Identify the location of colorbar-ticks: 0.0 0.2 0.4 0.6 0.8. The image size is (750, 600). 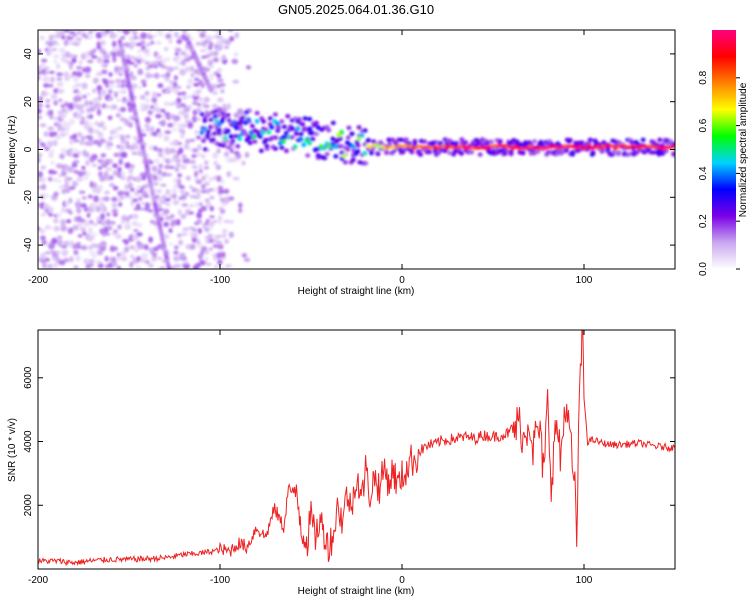
(719, 173).